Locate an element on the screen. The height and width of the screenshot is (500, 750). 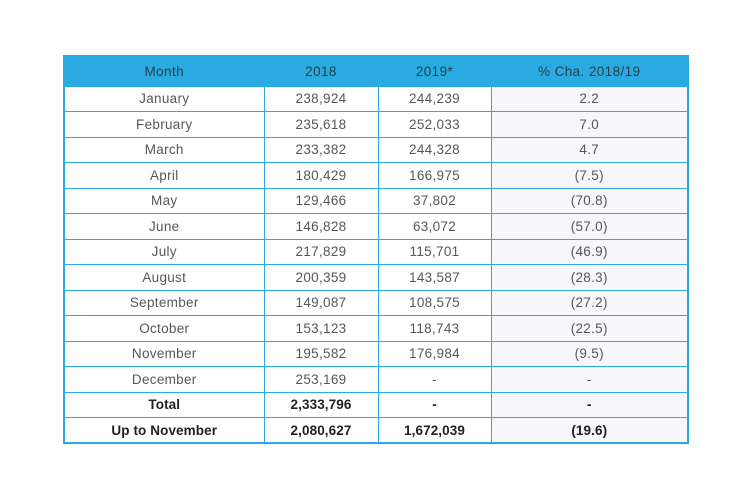
cell-pct-change: 4.7 is located at coordinates (589, 149).